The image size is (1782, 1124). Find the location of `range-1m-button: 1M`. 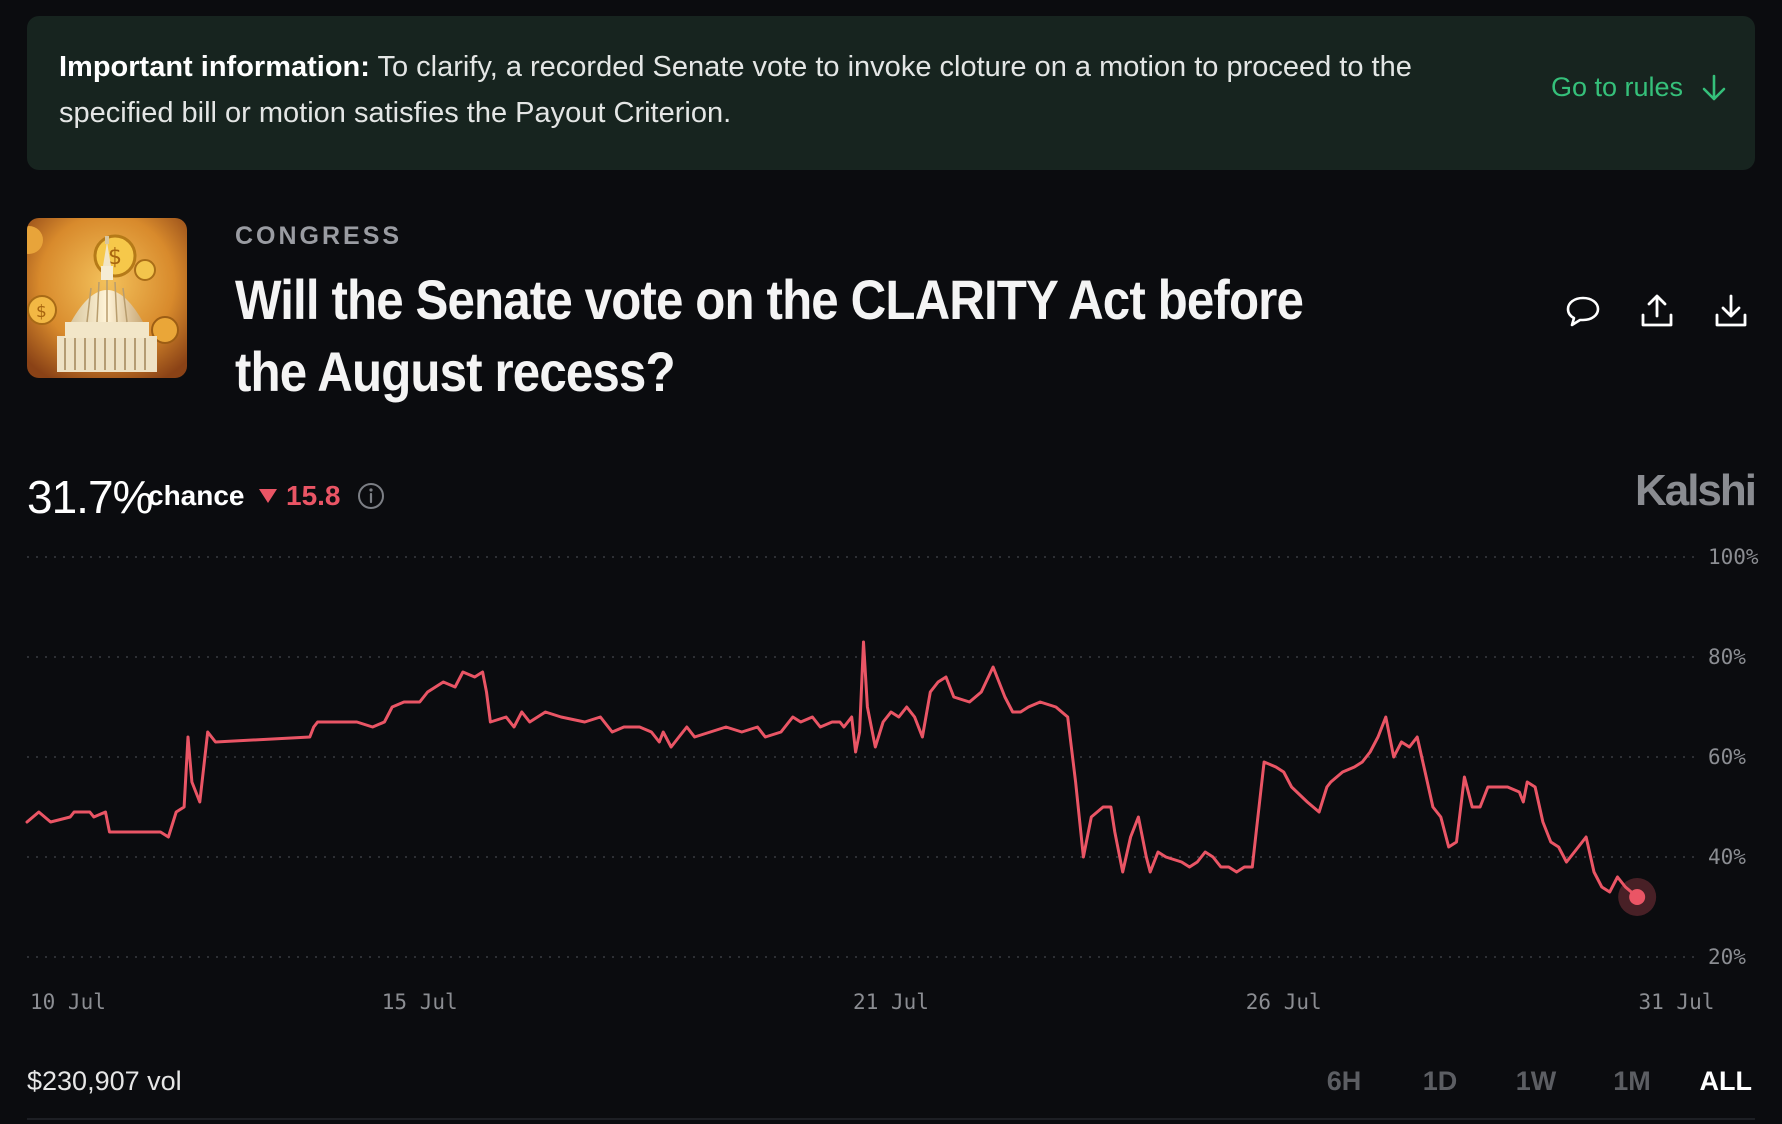

range-1m-button: 1M is located at coordinates (1632, 1081).